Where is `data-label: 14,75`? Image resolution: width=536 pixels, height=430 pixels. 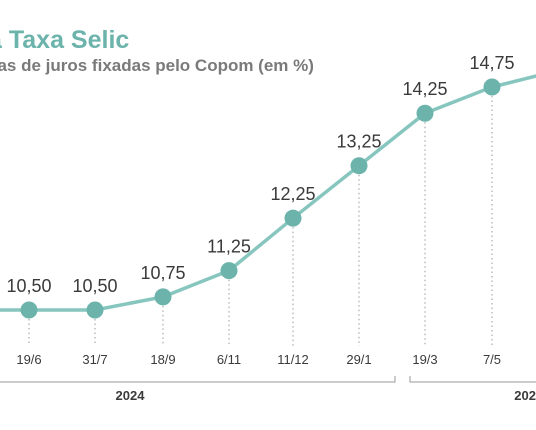 data-label: 14,75 is located at coordinates (491, 63).